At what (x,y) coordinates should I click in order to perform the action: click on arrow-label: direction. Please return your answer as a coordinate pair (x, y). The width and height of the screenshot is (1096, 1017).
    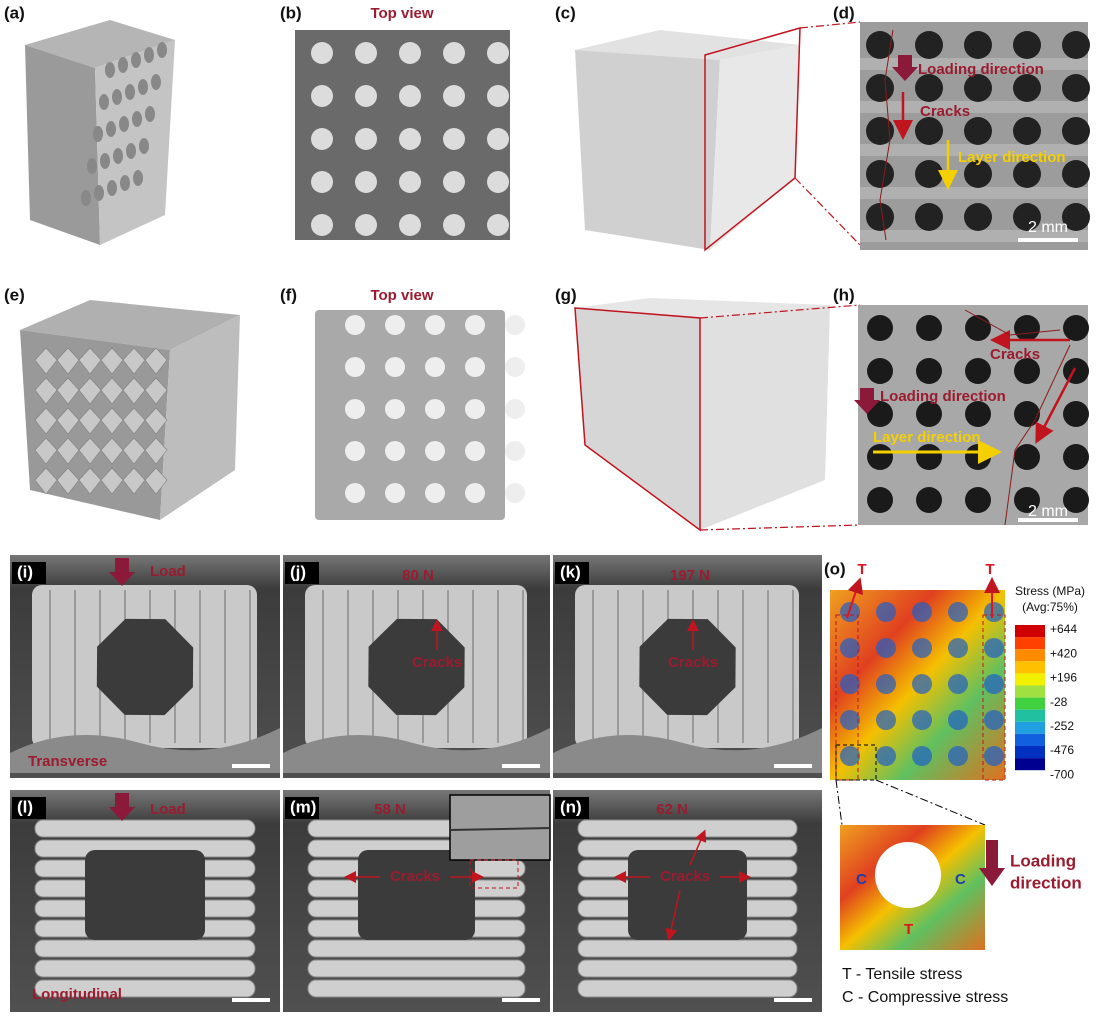
    Looking at the image, I should click on (1046, 882).